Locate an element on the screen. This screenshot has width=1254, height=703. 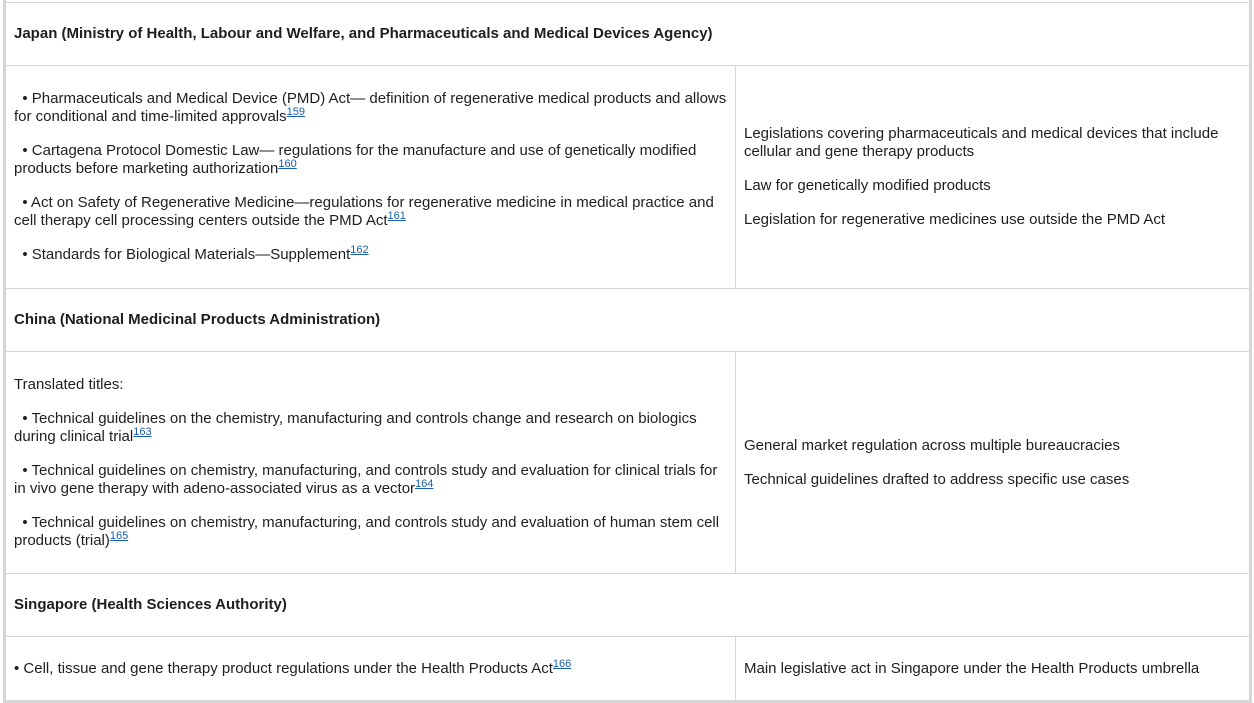
reference-link: 165 is located at coordinates (119, 535).